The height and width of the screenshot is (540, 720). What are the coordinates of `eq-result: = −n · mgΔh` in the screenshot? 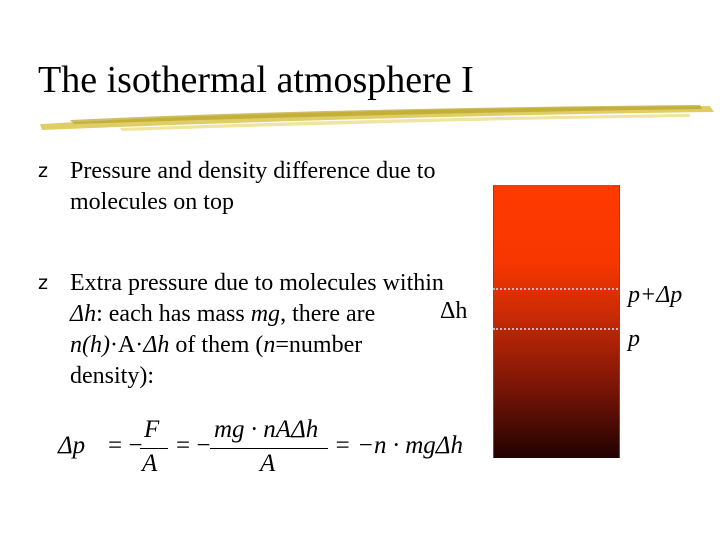 It's located at (398, 445).